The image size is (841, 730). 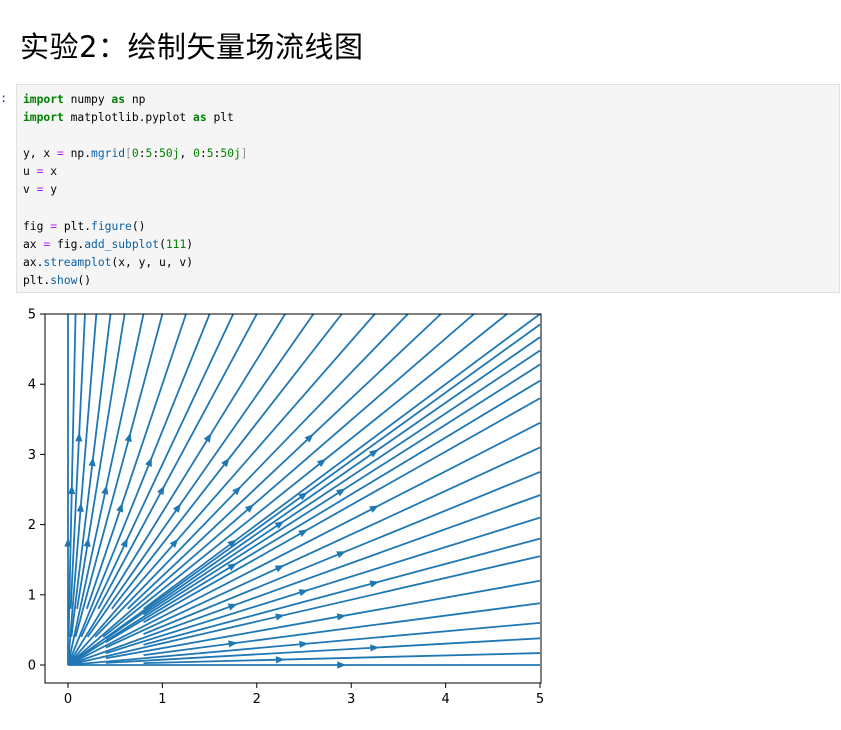 I want to click on code-token: add_subplot, so click(x=122, y=244).